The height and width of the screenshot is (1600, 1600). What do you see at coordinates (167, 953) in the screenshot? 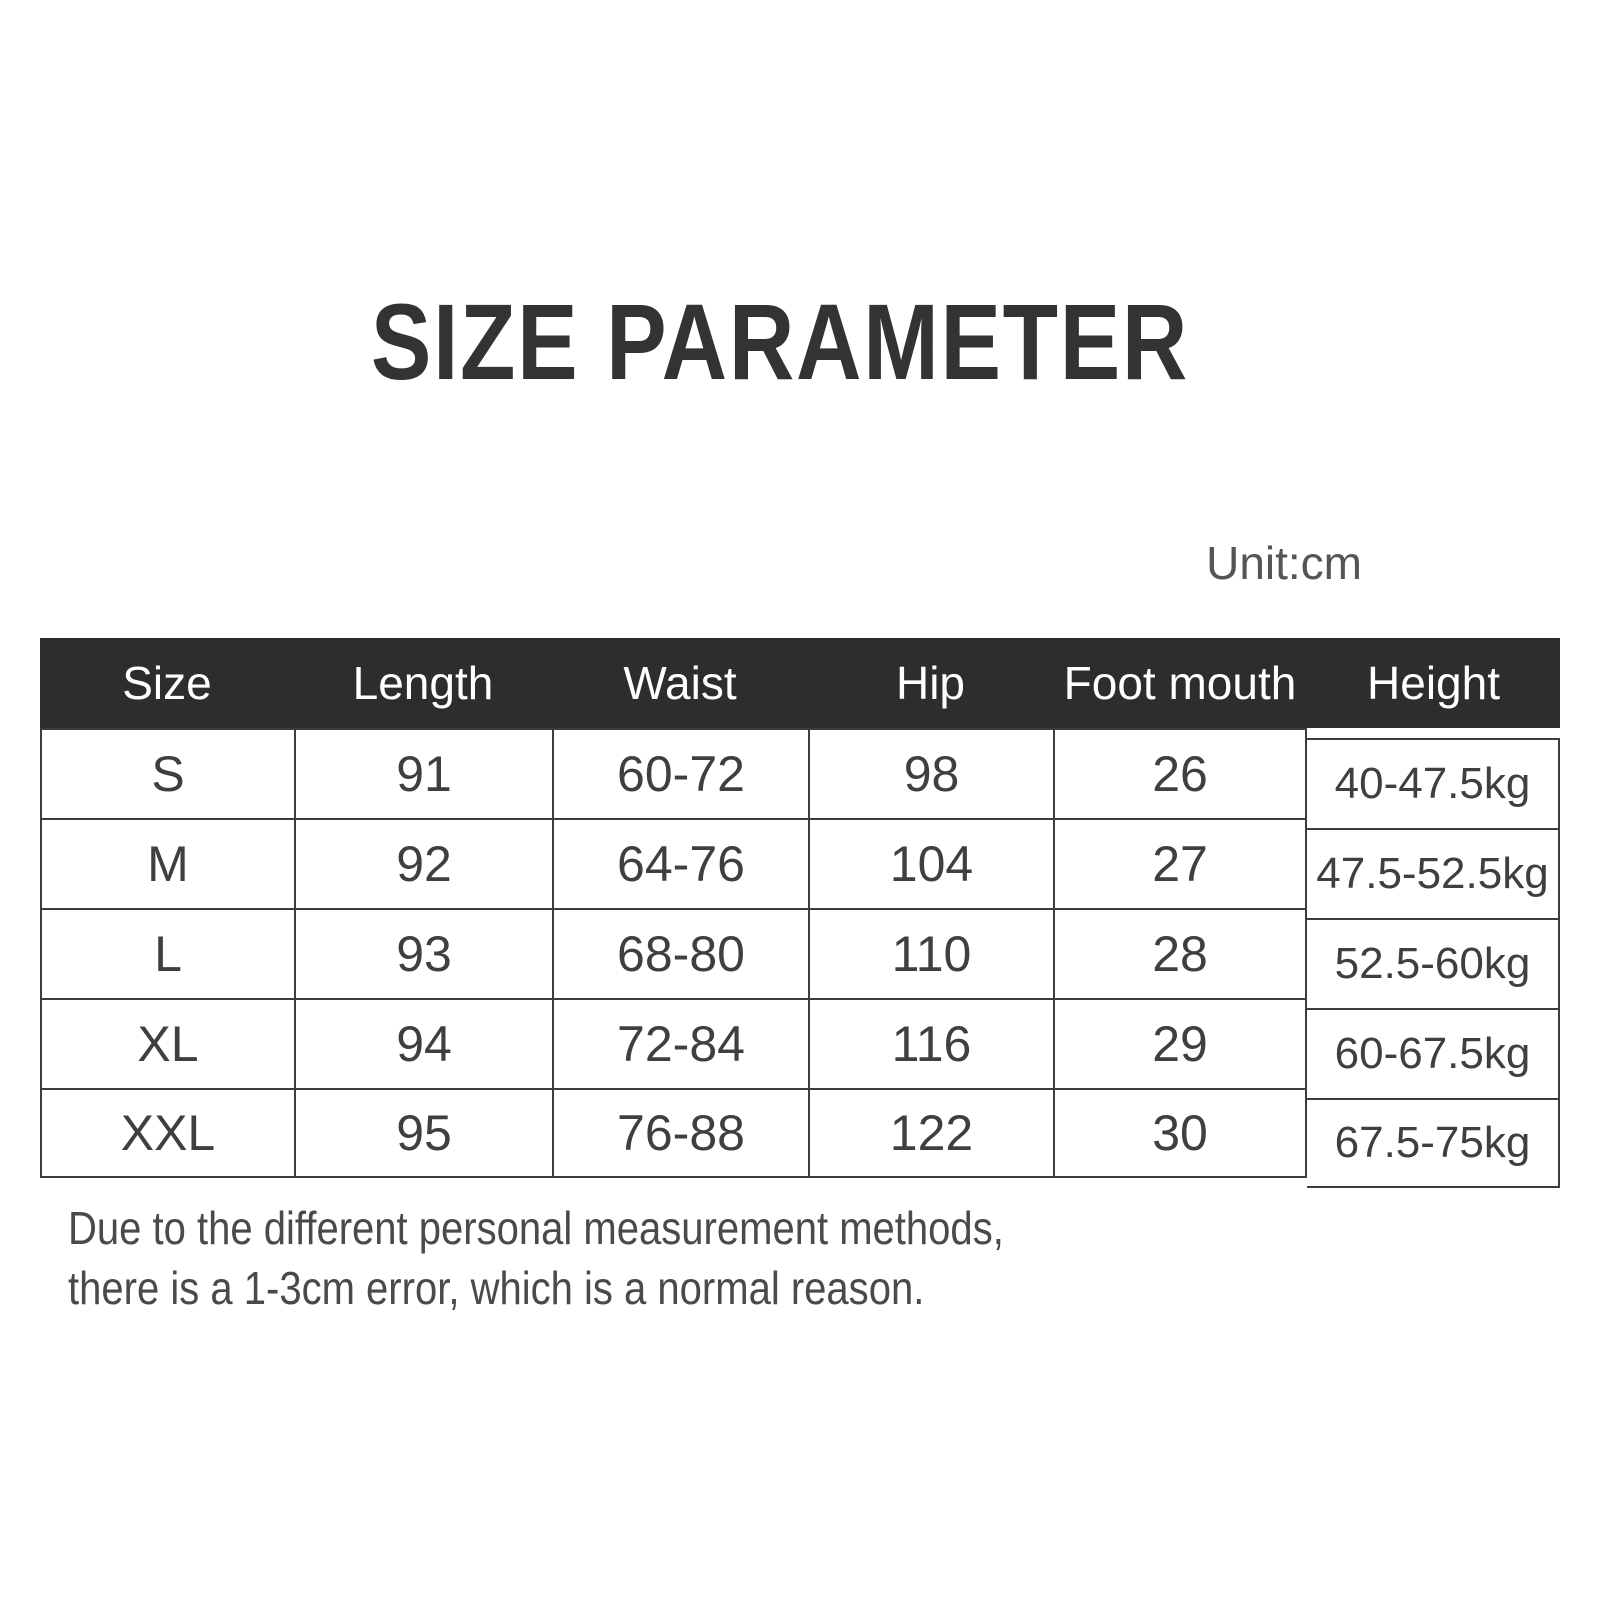
I see `cell-l-size: L` at bounding box center [167, 953].